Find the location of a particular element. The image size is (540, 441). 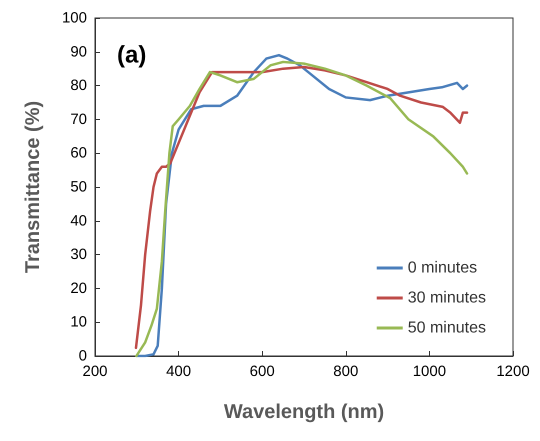

annotation: (a) is located at coordinates (131, 55).